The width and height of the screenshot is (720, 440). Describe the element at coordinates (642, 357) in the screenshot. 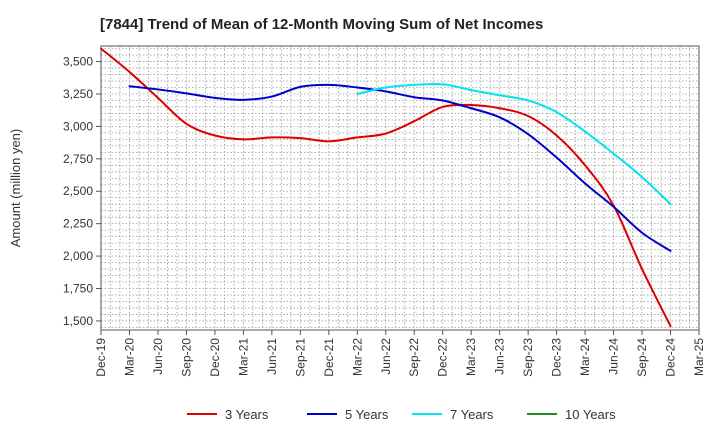

I see `x-tick-label: Sep-24` at that location.